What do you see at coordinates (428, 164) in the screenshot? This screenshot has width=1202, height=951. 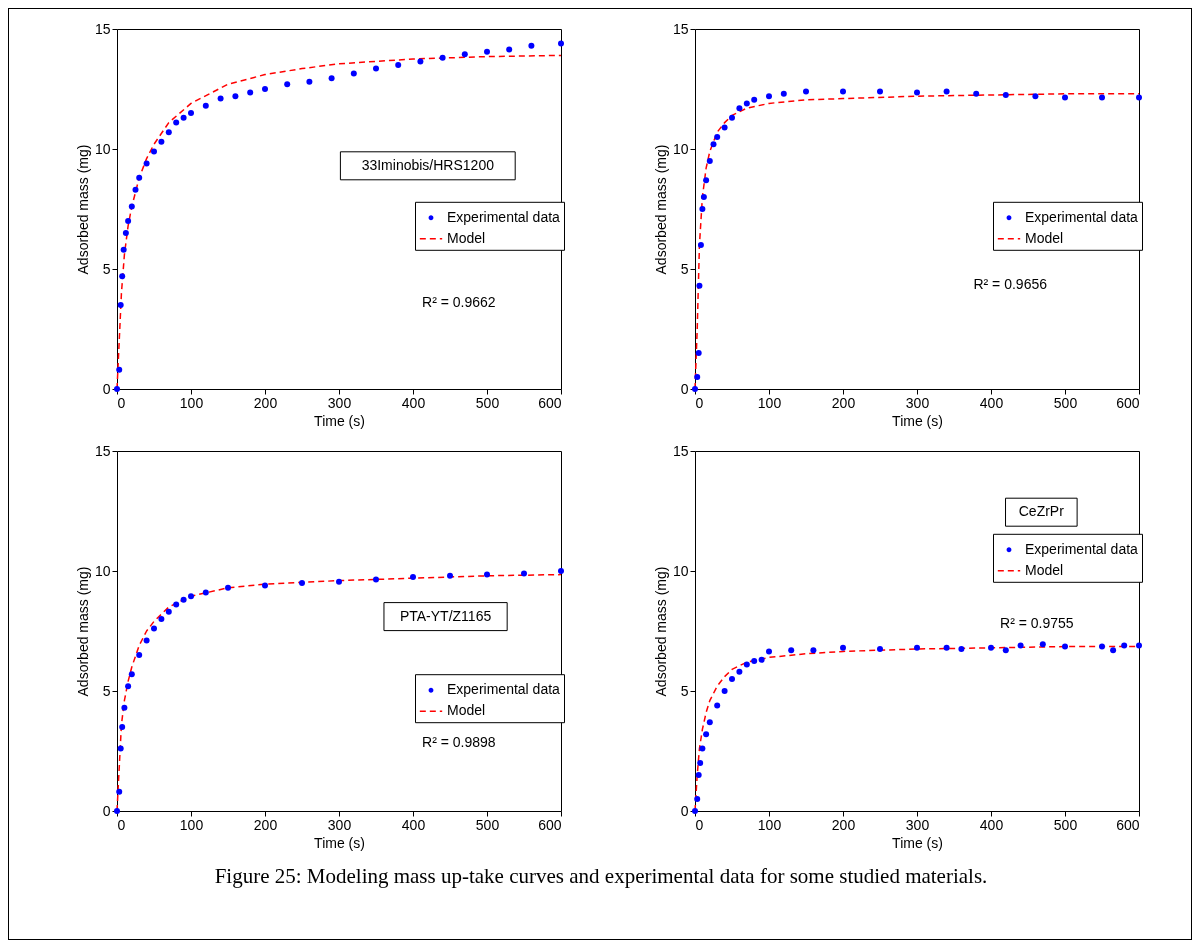 I see `annotation: 33Iminobis/HRS1200` at bounding box center [428, 164].